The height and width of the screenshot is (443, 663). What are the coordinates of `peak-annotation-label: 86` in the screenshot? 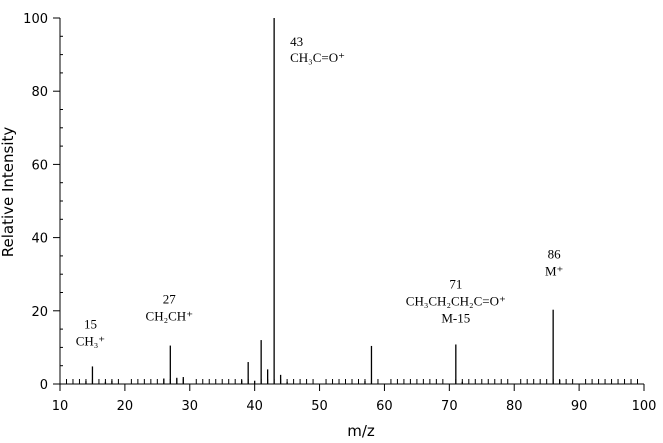 It's located at (555, 254).